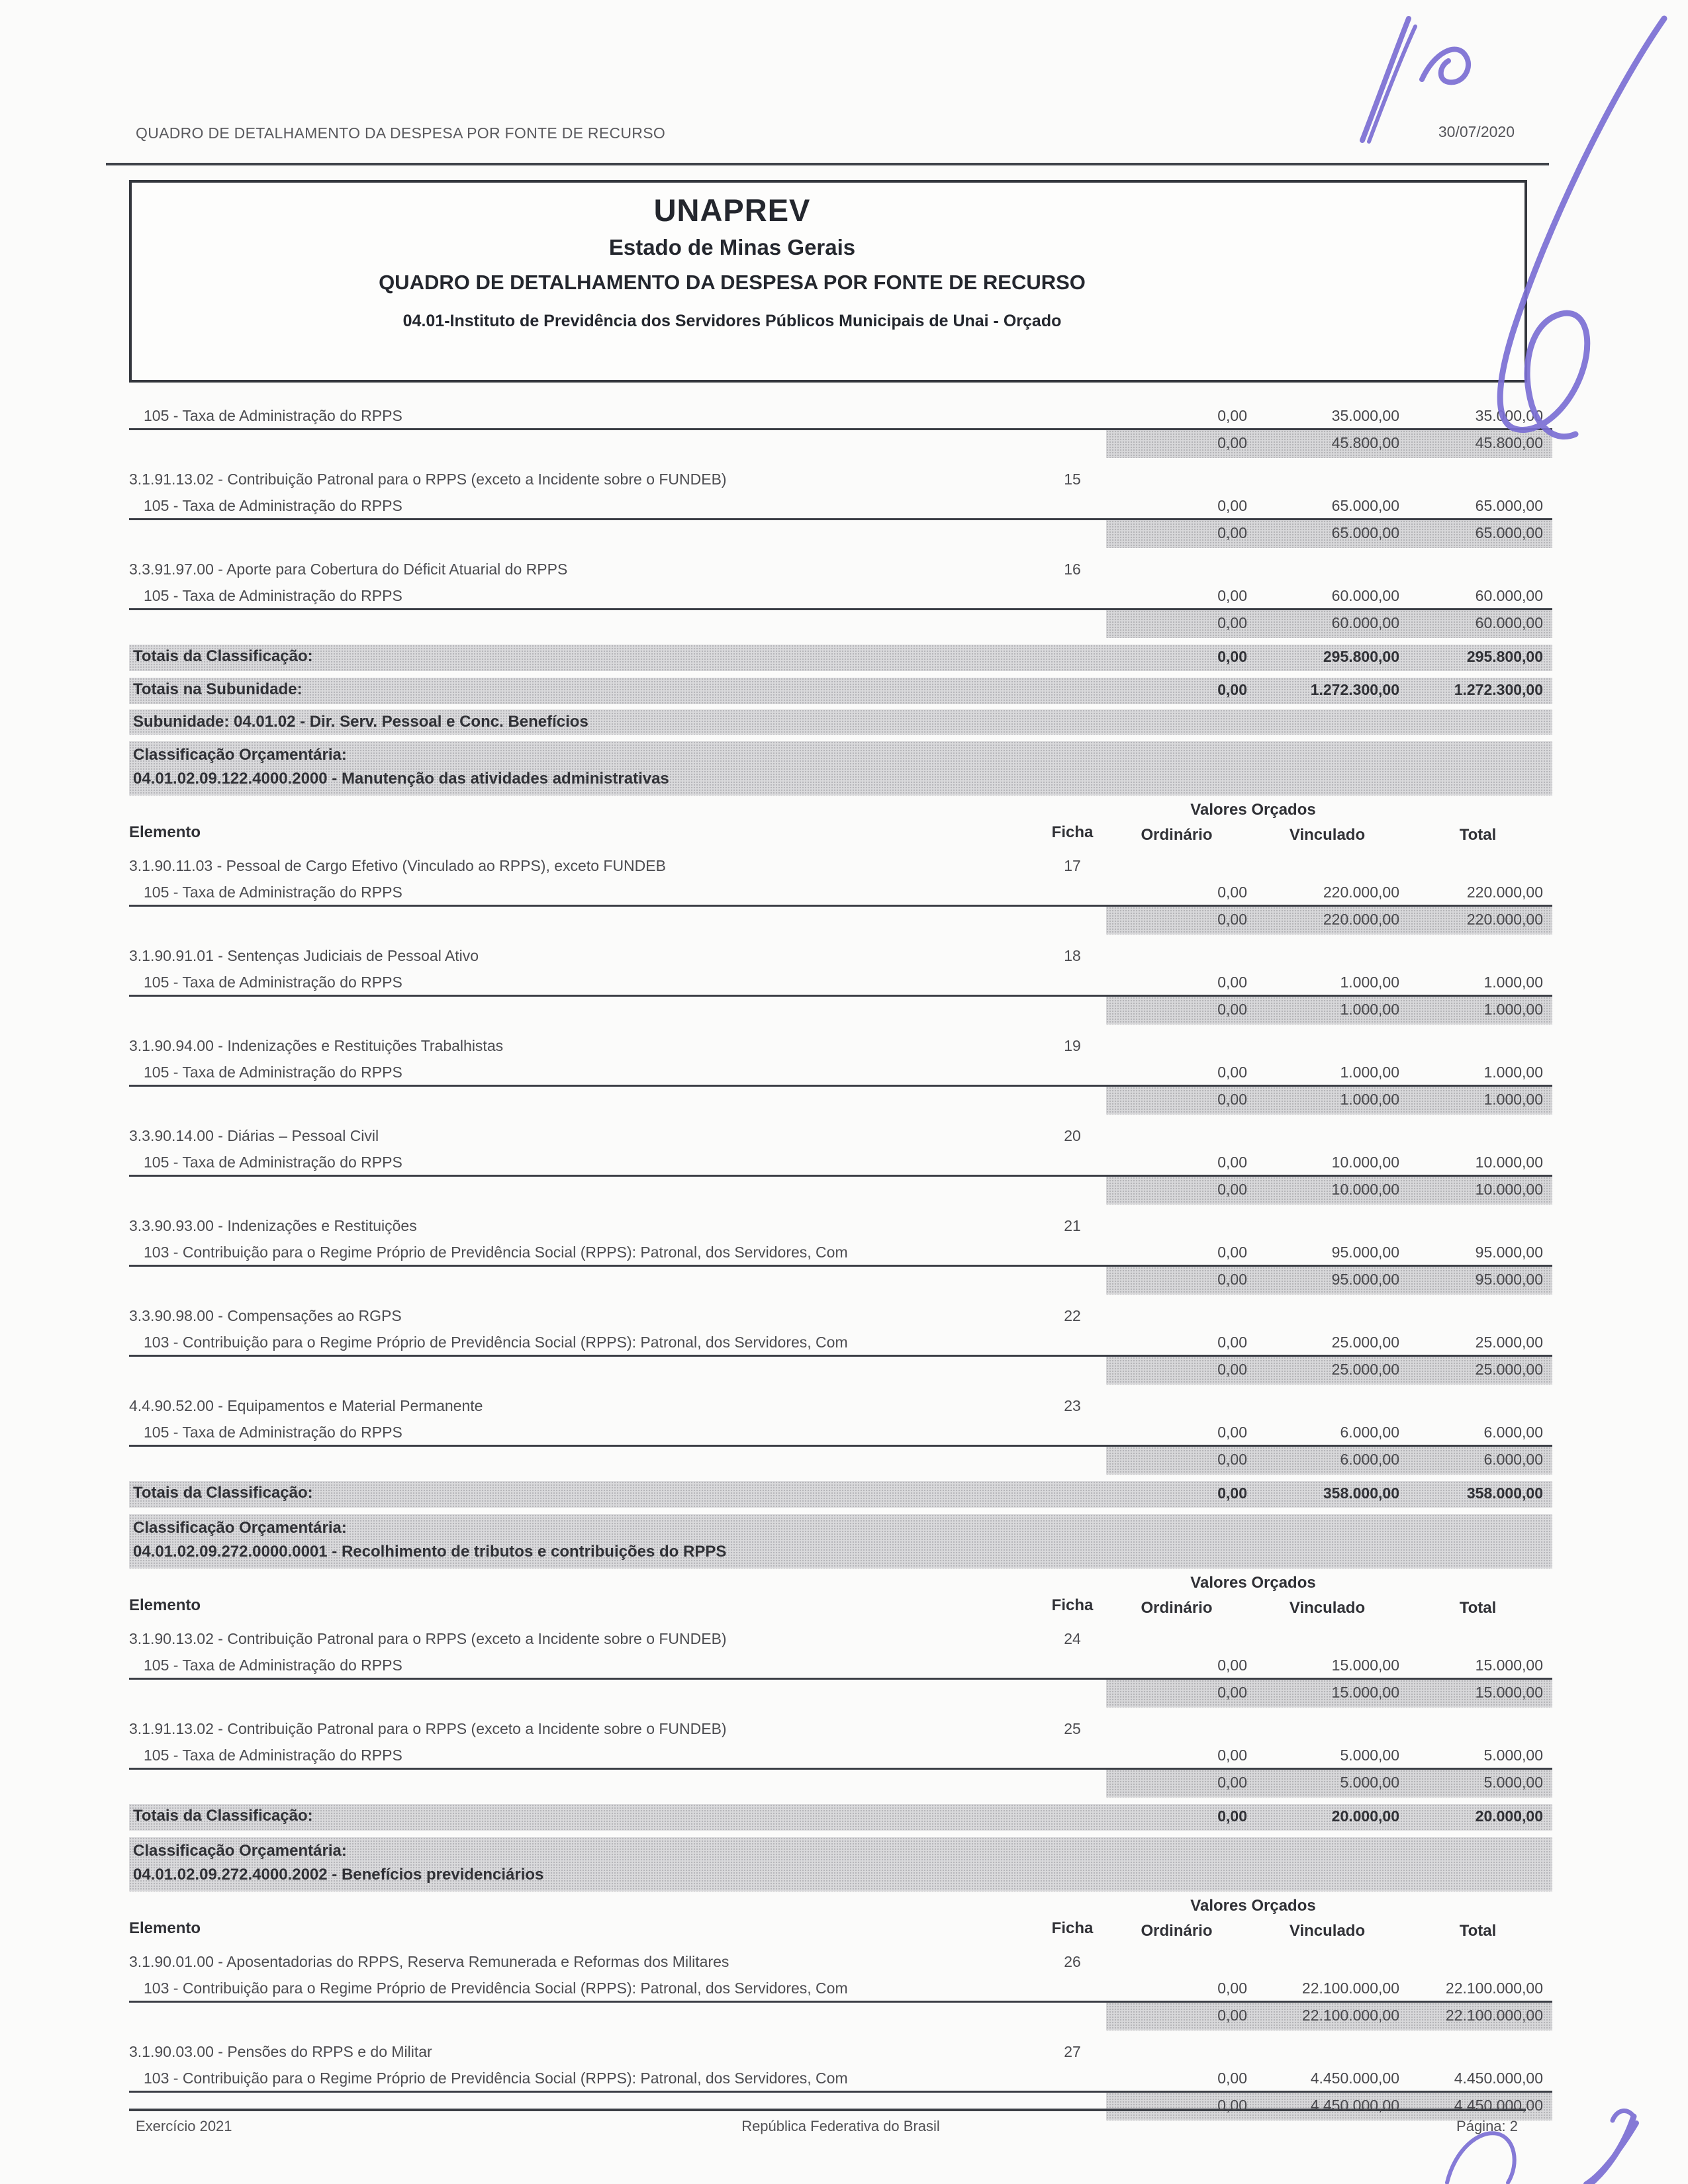 Image resolution: width=1688 pixels, height=2184 pixels. What do you see at coordinates (1072, 1135) in the screenshot?
I see `ficha-value: 20` at bounding box center [1072, 1135].